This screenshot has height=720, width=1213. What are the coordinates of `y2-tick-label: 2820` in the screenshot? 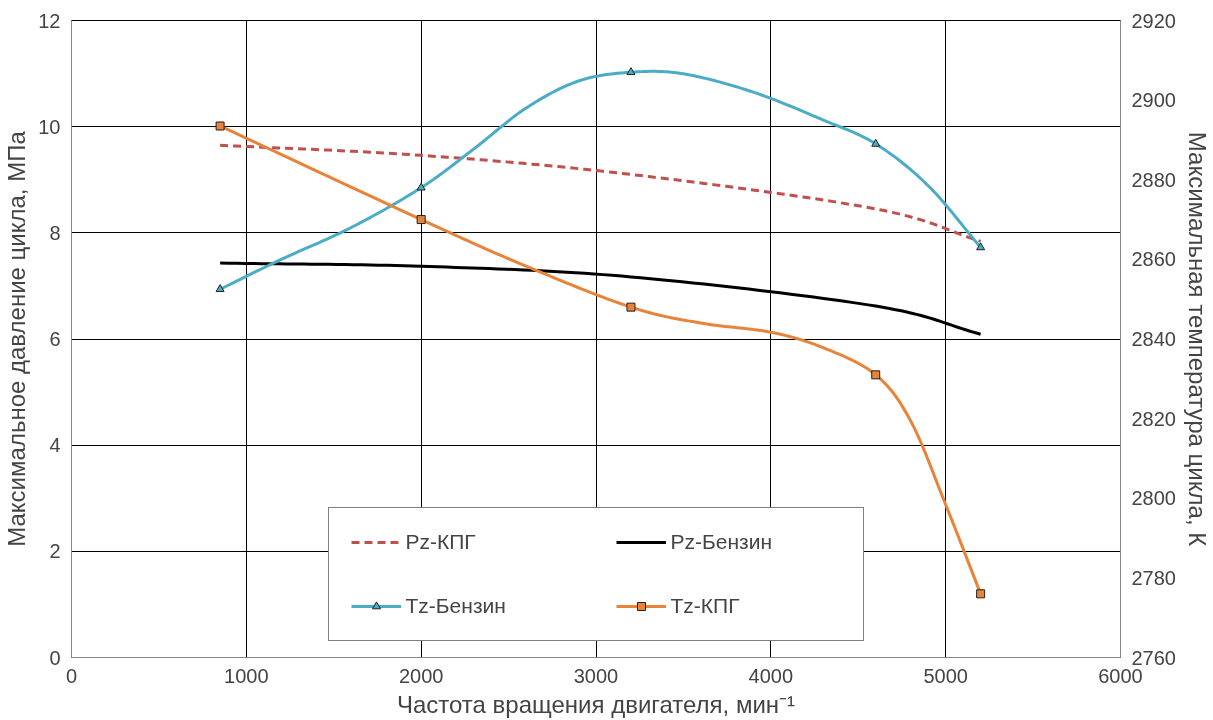 It's located at (1153, 418).